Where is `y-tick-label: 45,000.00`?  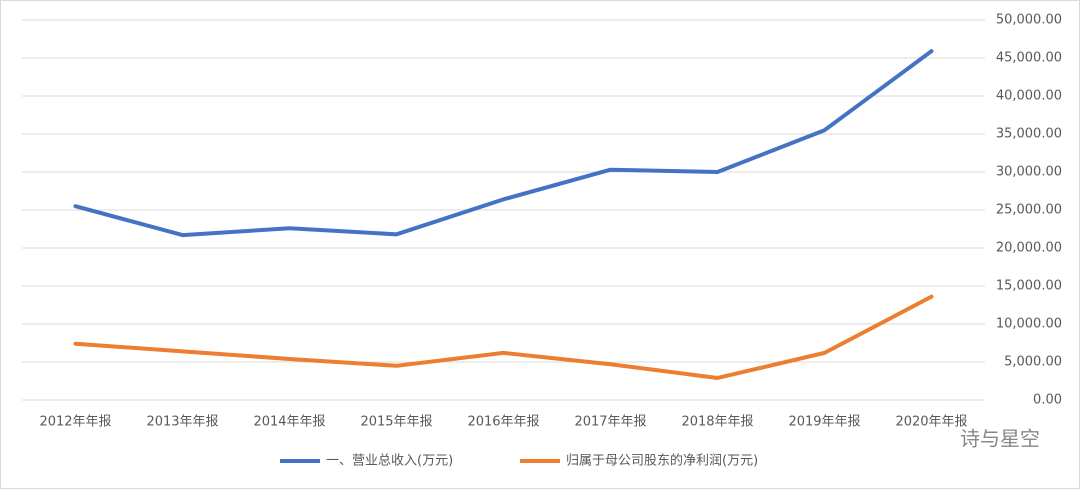 y-tick-label: 45,000.00 is located at coordinates (1029, 58).